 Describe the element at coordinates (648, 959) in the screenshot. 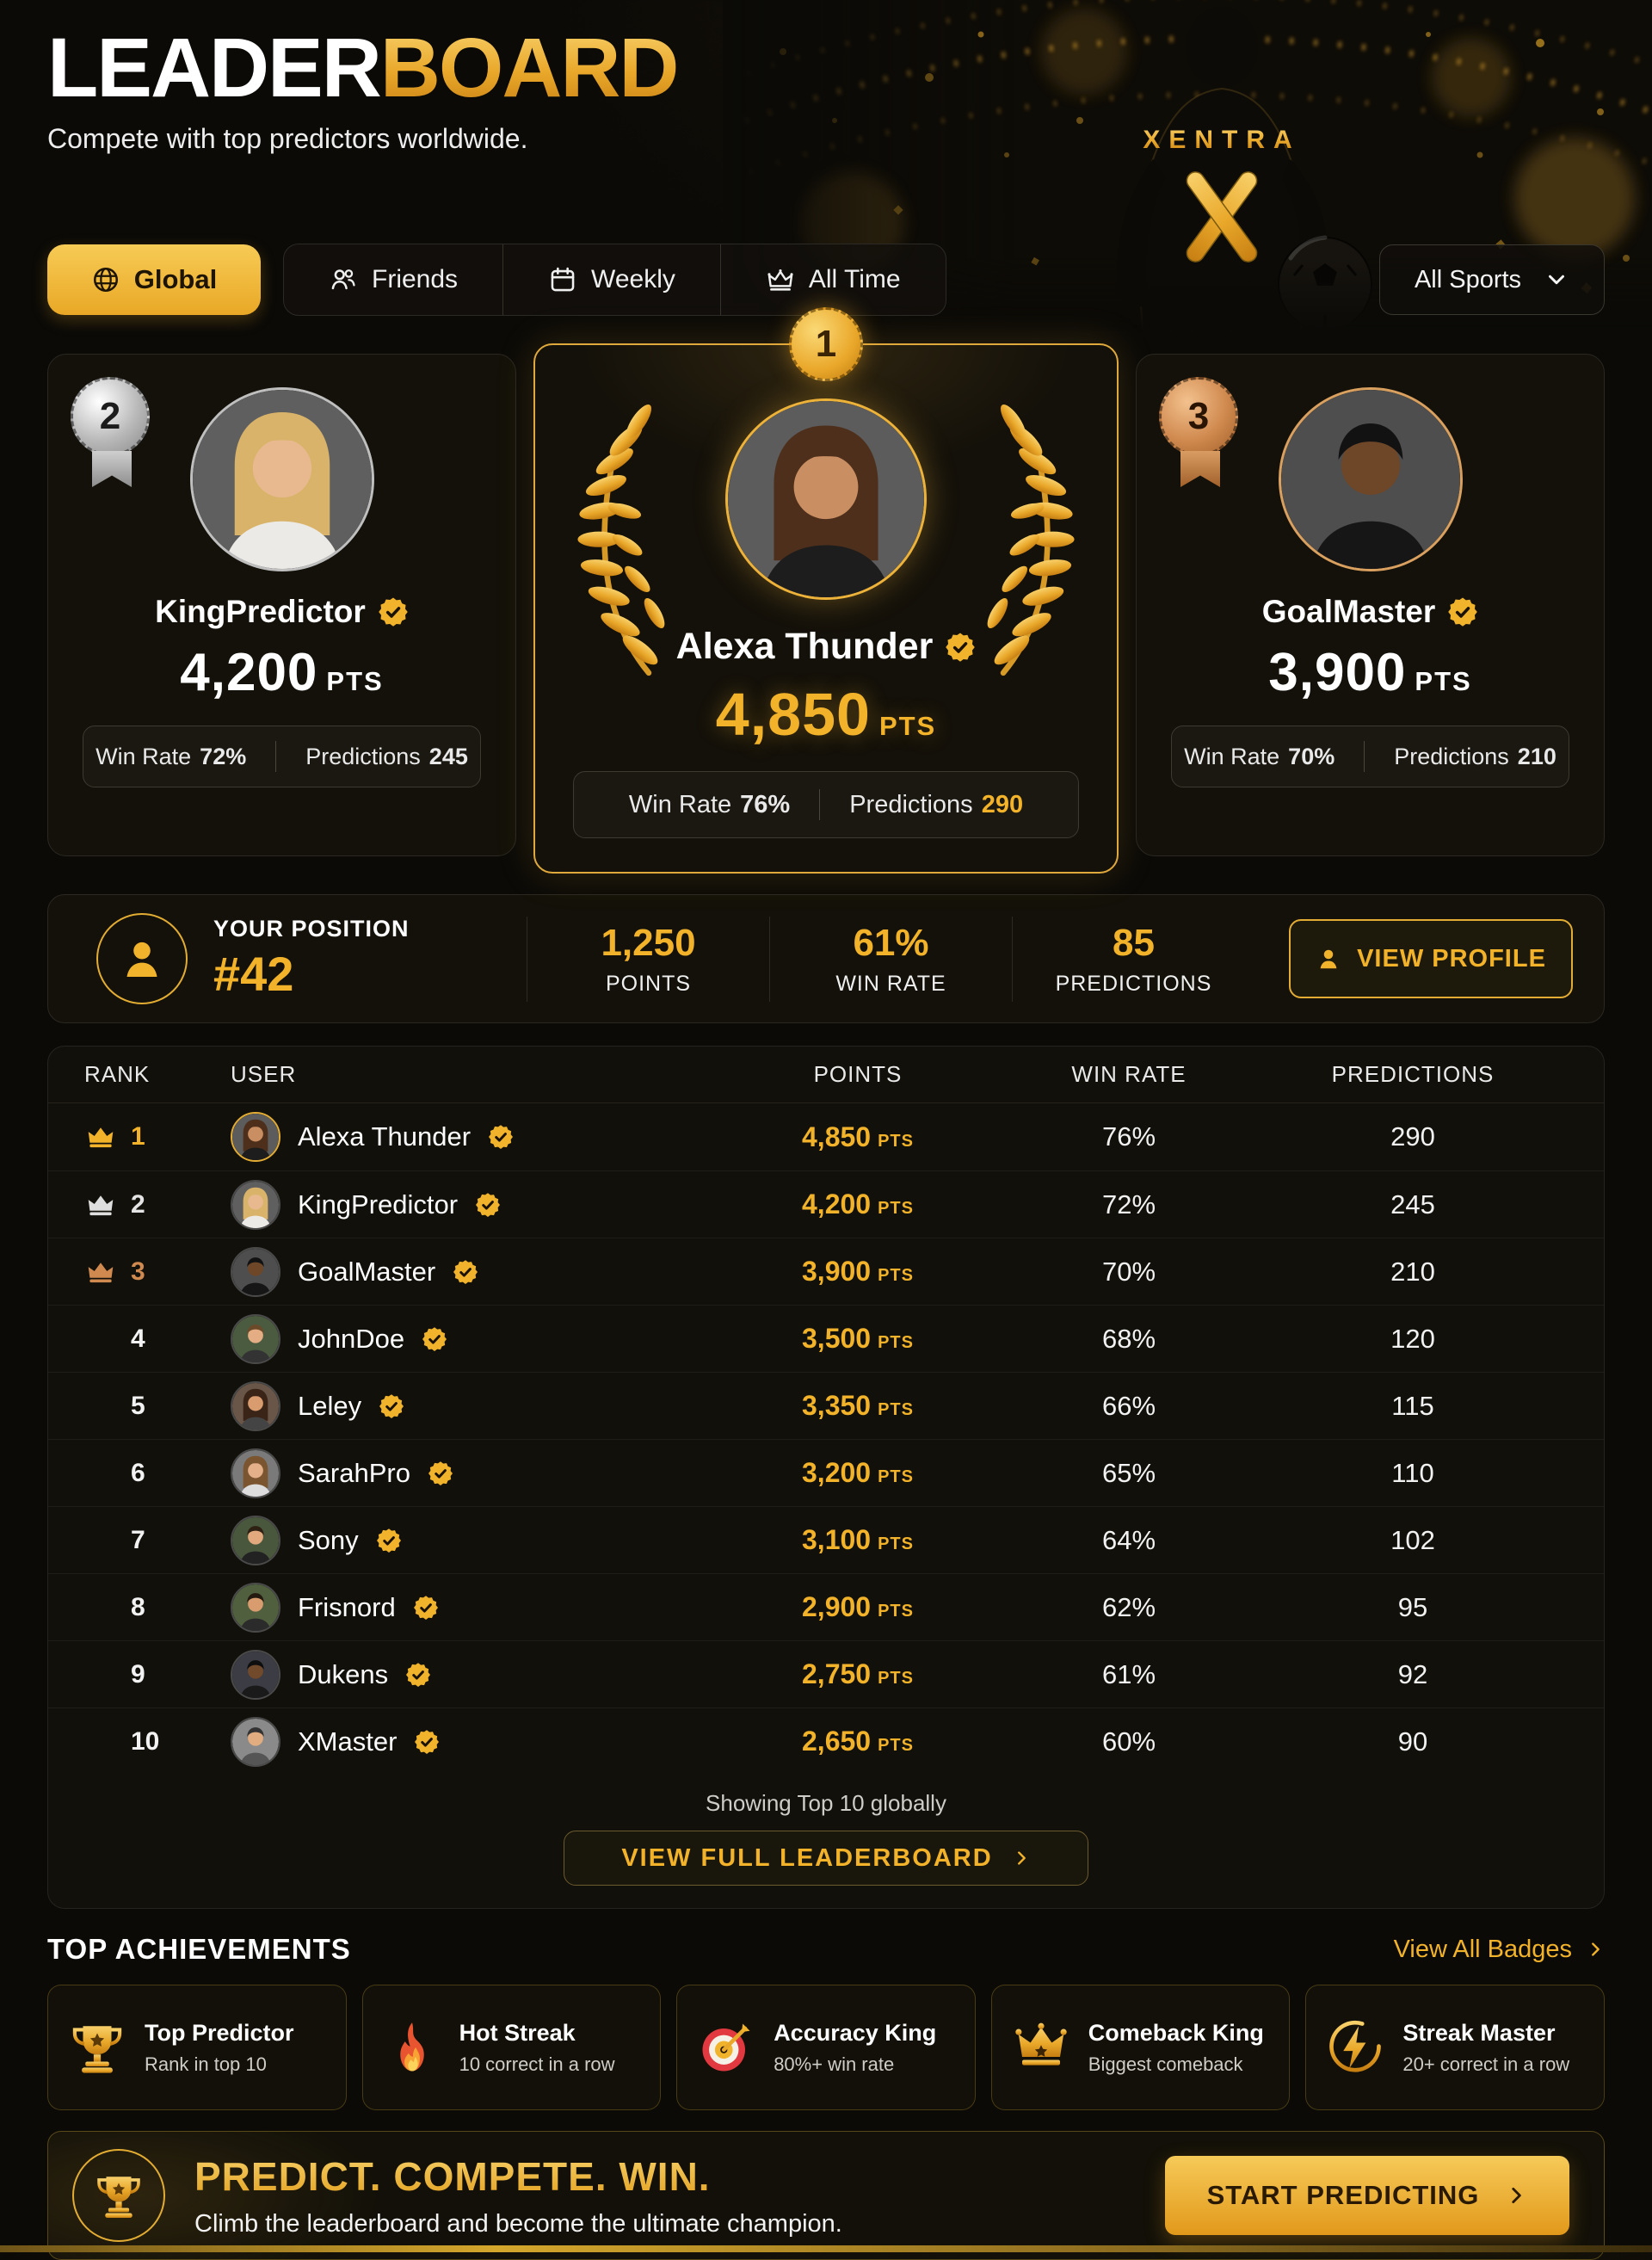

I see `your-points-stat: 1,250 POINTS` at that location.